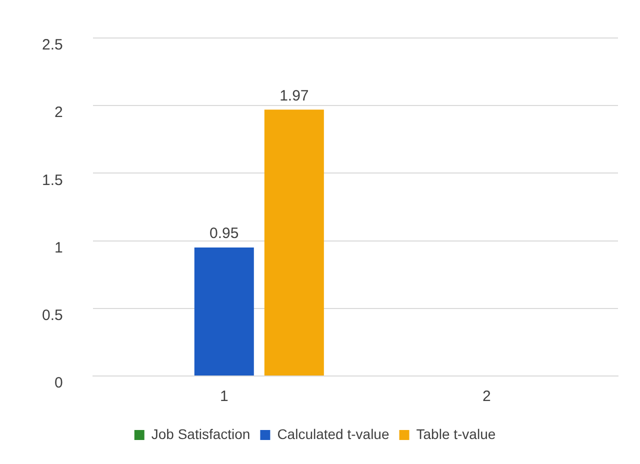 The height and width of the screenshot is (464, 640). Describe the element at coordinates (200, 434) in the screenshot. I see `legend-label: Job Satisfaction` at that location.